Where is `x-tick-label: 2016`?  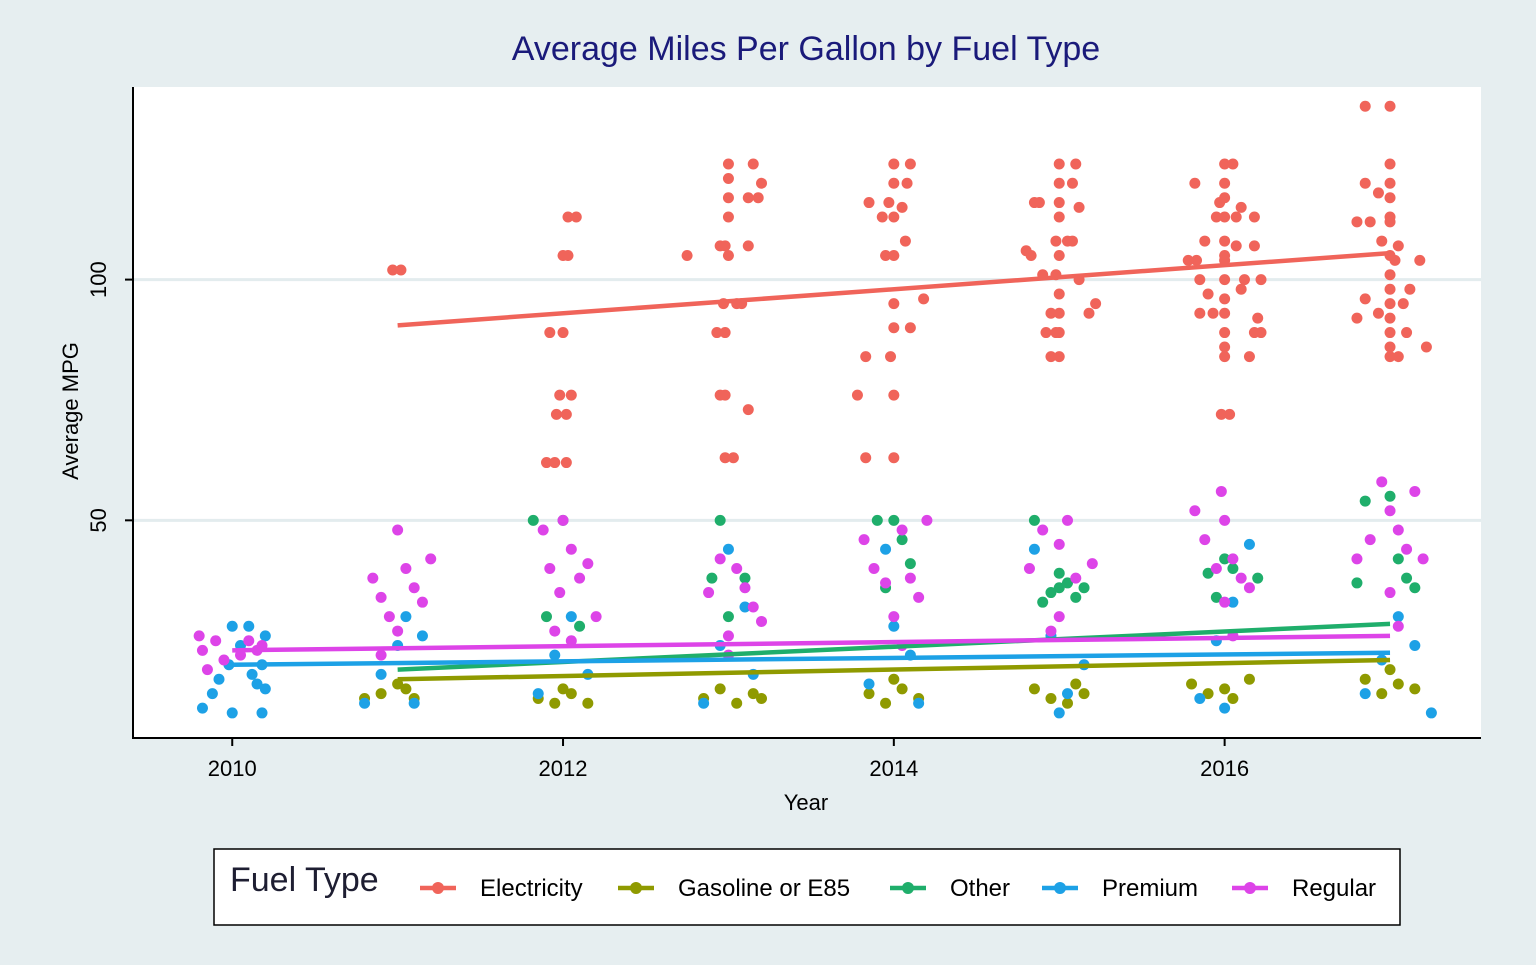
x-tick-label: 2016 is located at coordinates (1224, 768).